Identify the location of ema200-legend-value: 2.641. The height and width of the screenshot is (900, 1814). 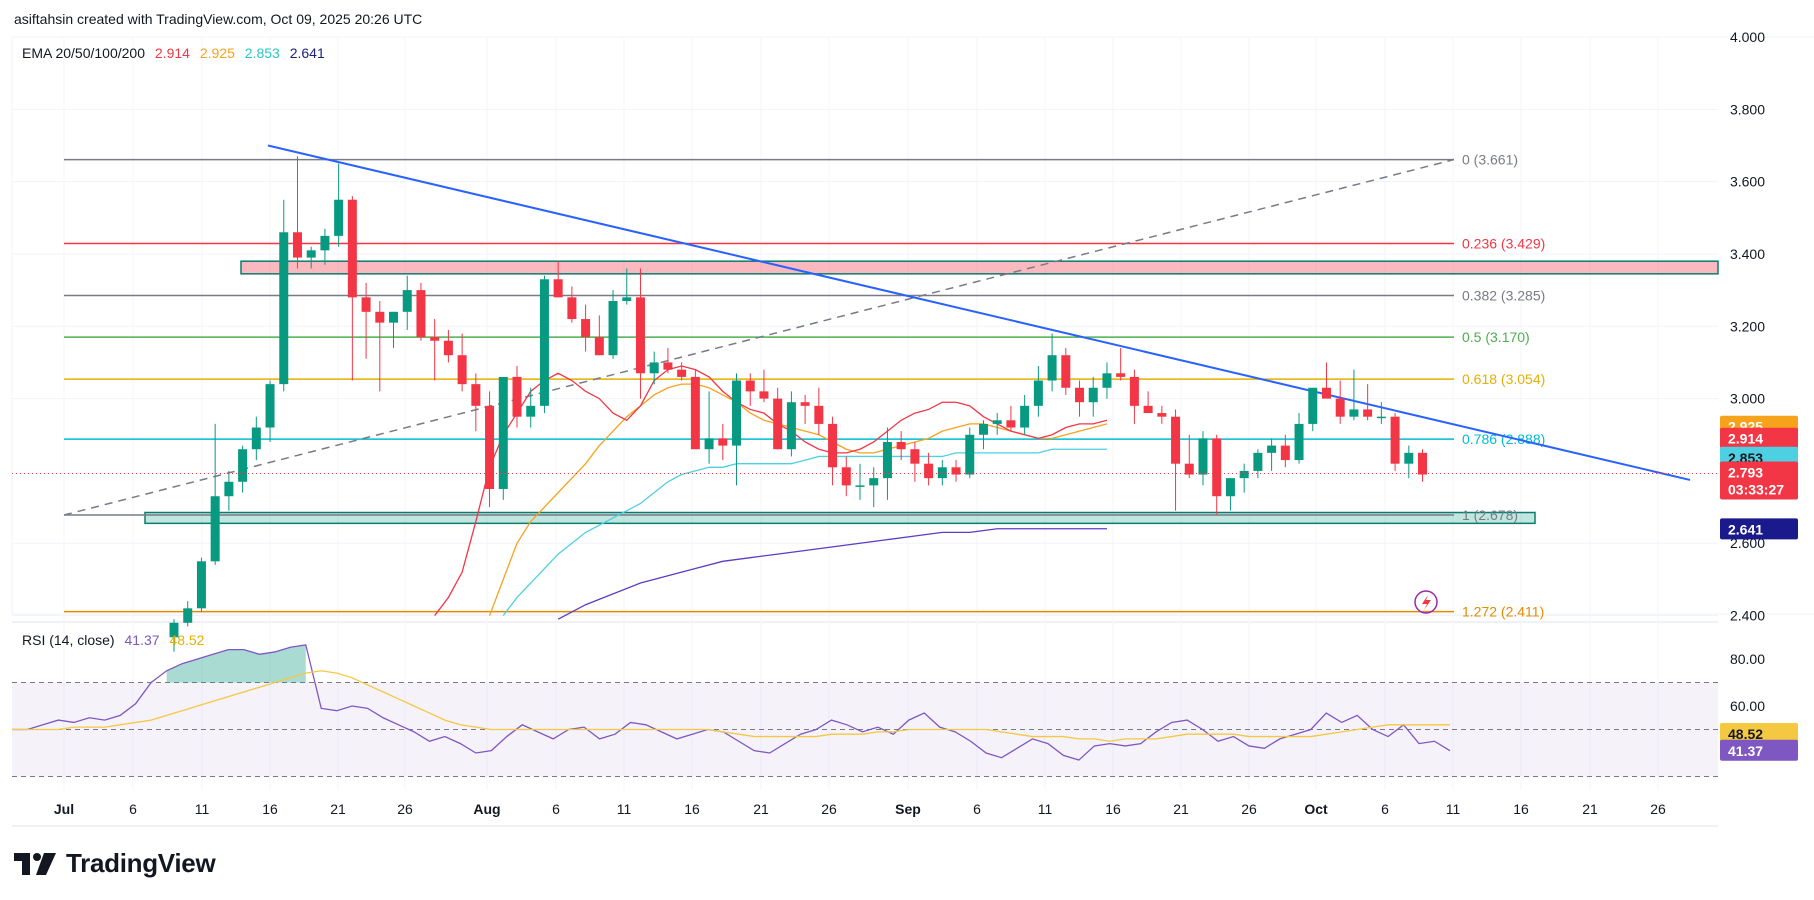
(307, 53).